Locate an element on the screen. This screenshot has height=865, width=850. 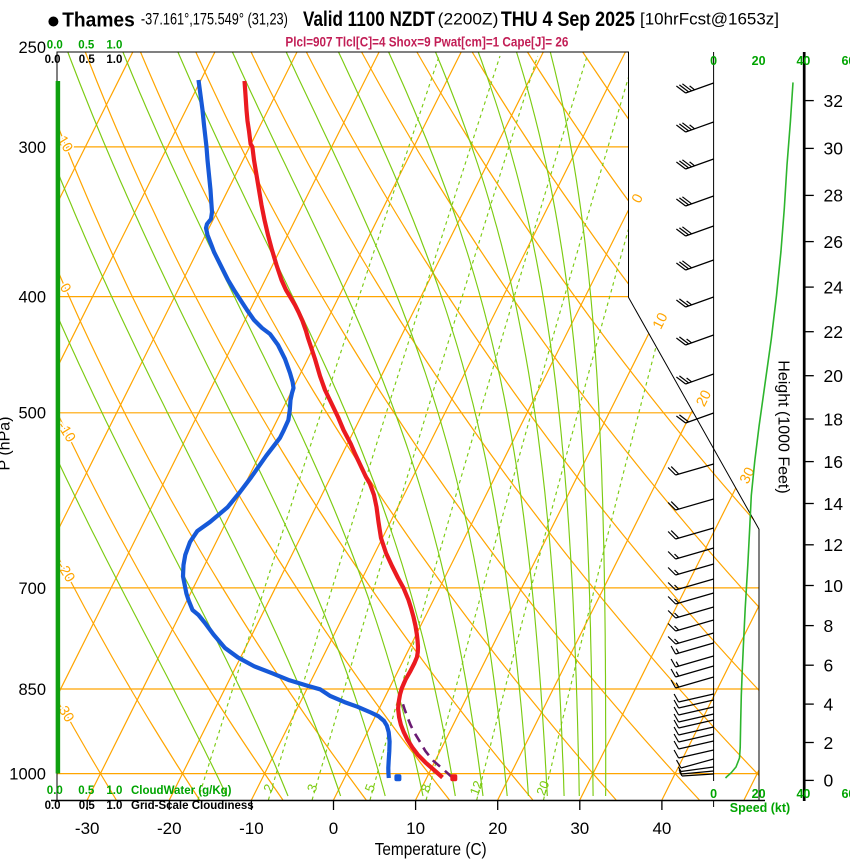
svg-text: -10 is located at coordinates (251, 828).